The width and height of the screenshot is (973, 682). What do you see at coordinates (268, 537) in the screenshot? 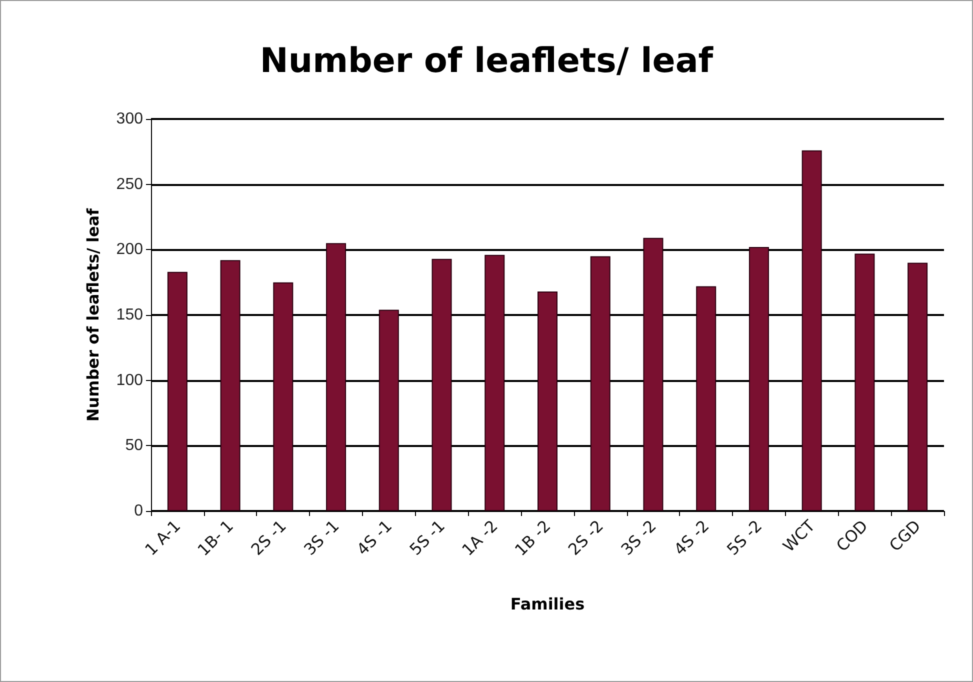
I see `x-tick-label: 2S -1` at bounding box center [268, 537].